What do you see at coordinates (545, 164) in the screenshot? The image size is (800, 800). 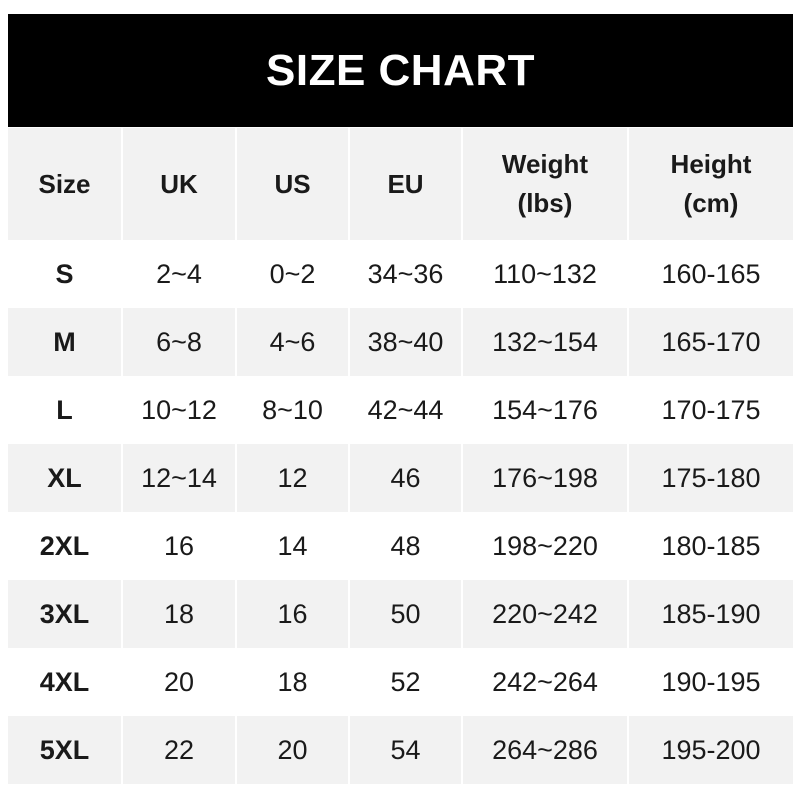 I see `column-header-label: Weight` at bounding box center [545, 164].